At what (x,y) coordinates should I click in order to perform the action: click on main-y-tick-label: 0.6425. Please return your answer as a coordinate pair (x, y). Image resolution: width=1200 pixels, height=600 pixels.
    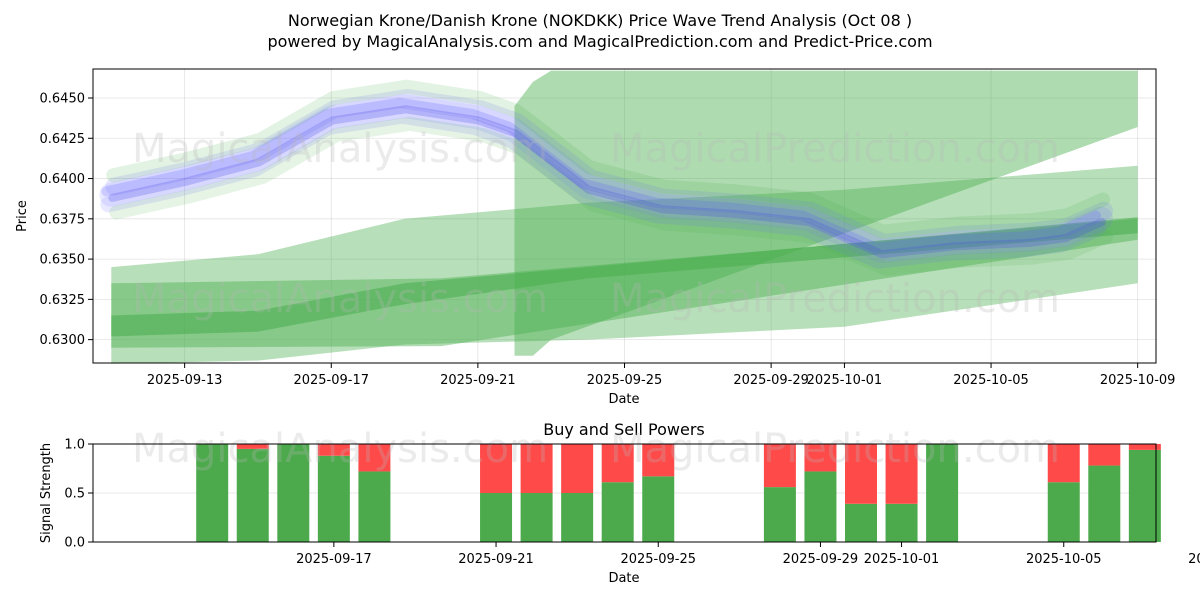
    Looking at the image, I should click on (63, 139).